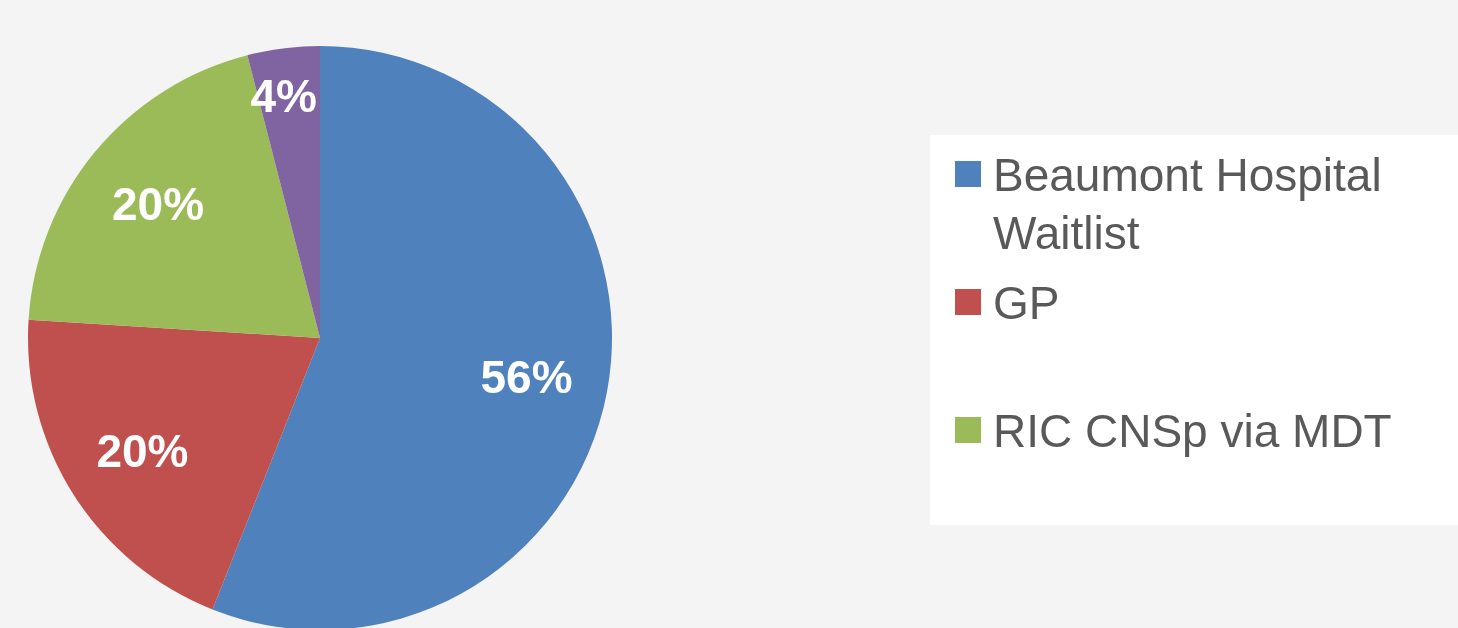 This screenshot has width=1458, height=628. Describe the element at coordinates (1192, 431) in the screenshot. I see `legend-label: RIC CNSp via MDT` at that location.